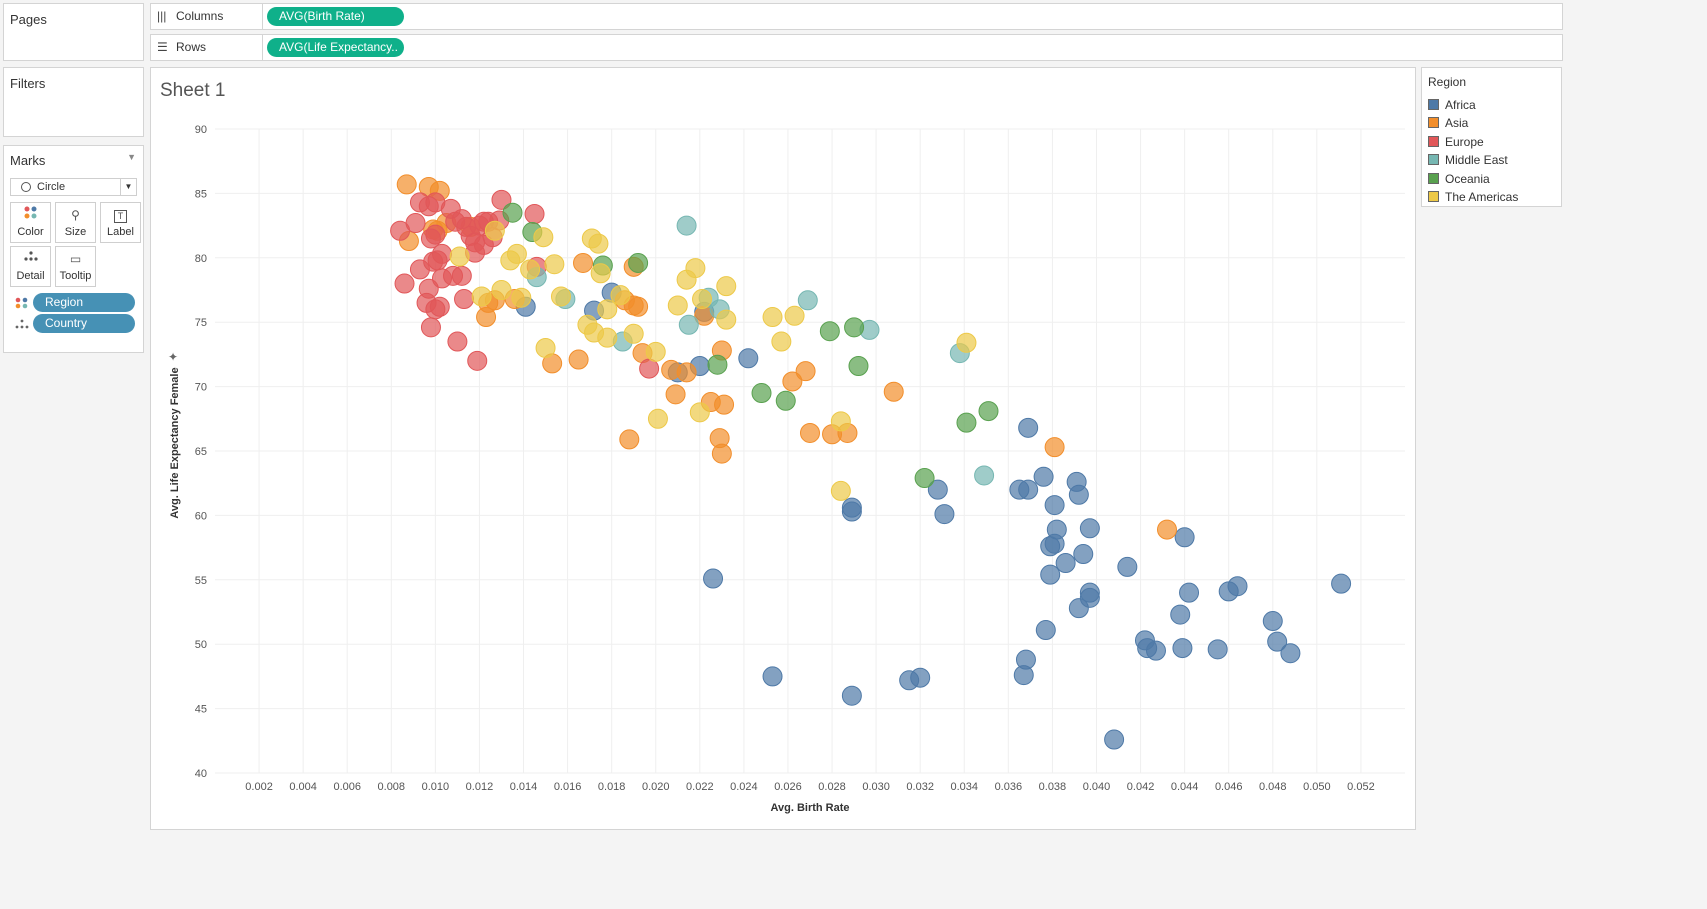  What do you see at coordinates (856, 16) in the screenshot?
I see `columns-shelf: ||| Columns AVG(Birth Rate)` at bounding box center [856, 16].